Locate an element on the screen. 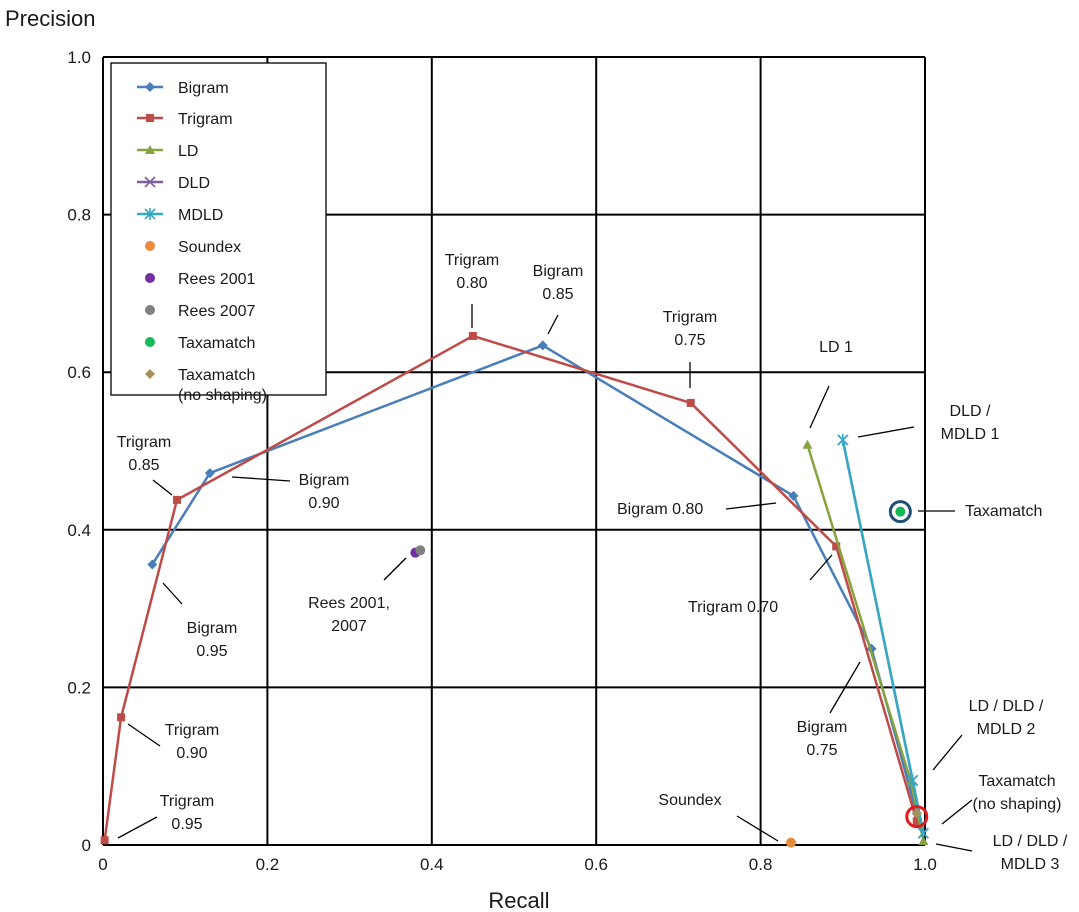 Image resolution: width=1079 pixels, height=912 pixels. y-tick-label: 0.2 is located at coordinates (79, 687).